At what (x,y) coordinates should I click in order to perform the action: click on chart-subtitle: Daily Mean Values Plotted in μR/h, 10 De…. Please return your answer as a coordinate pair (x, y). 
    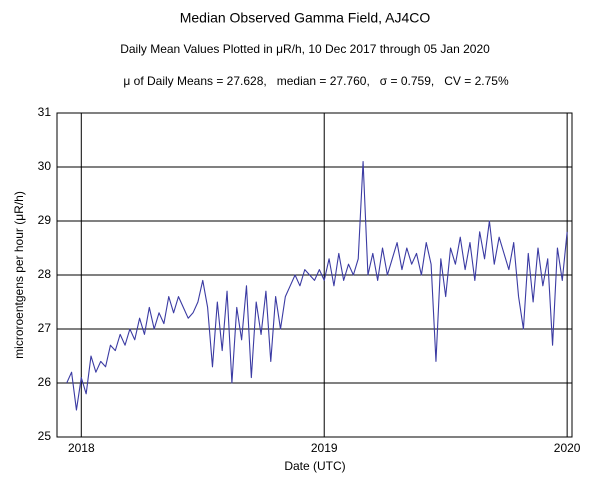
    Looking at the image, I should click on (305, 49).